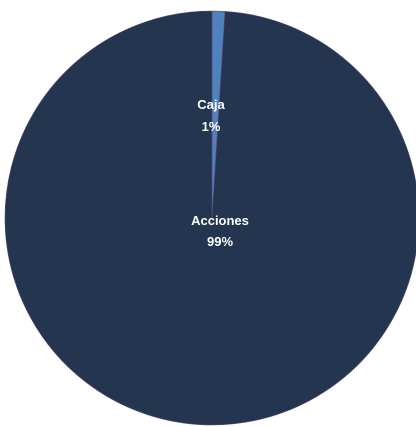 The image size is (416, 427). What do you see at coordinates (211, 104) in the screenshot?
I see `slice-label-caja: Caja` at bounding box center [211, 104].